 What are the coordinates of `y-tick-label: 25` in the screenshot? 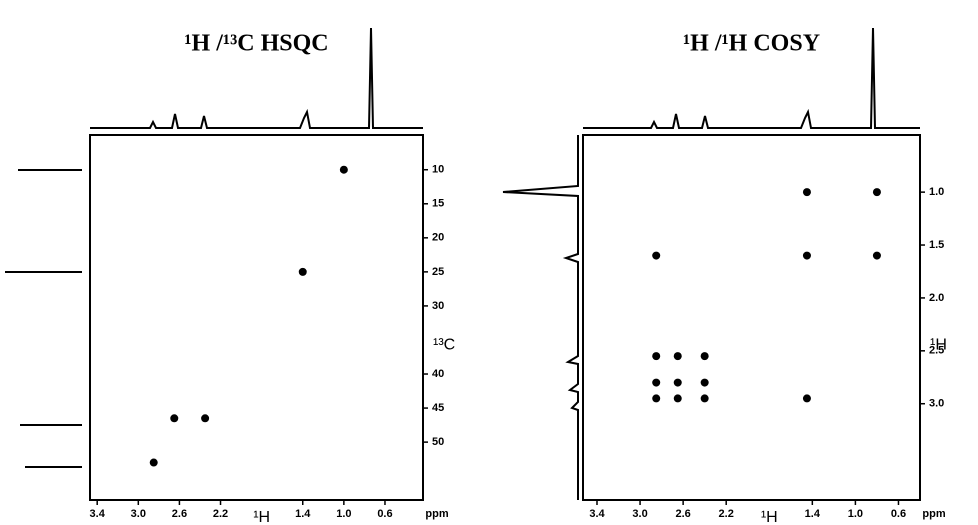 It's located at (438, 272).